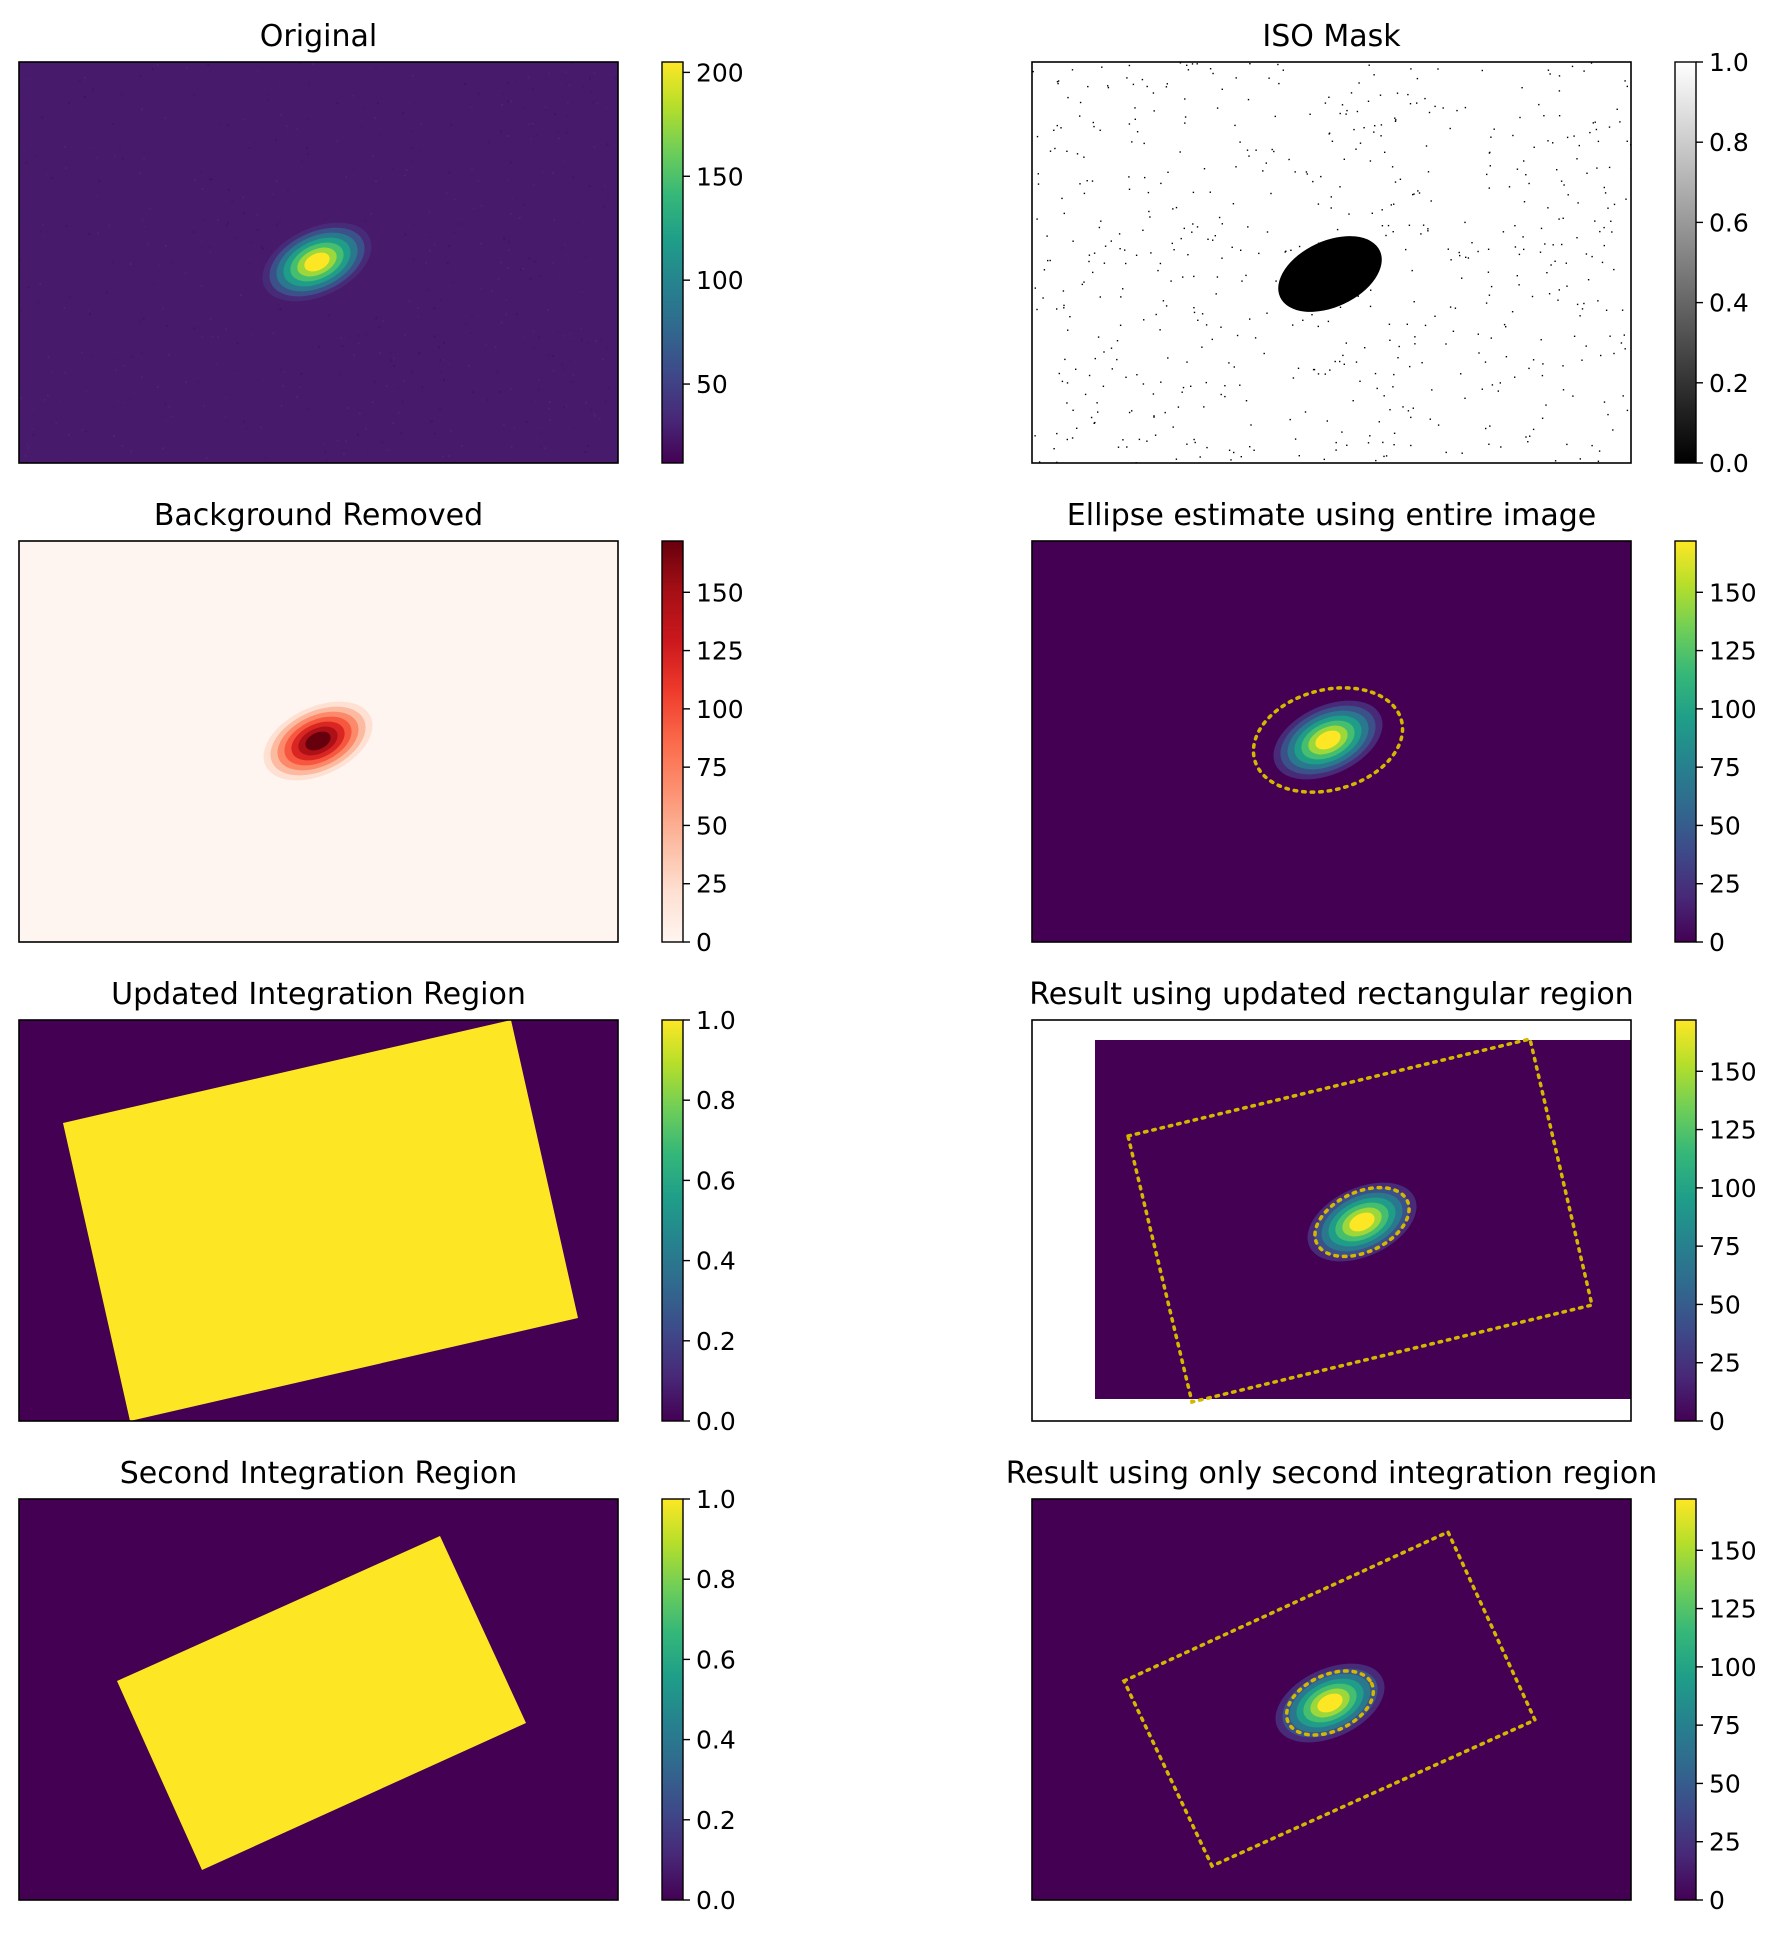  What do you see at coordinates (1725, 1725) in the screenshot?
I see `colorbar-tick-label: 75` at bounding box center [1725, 1725].